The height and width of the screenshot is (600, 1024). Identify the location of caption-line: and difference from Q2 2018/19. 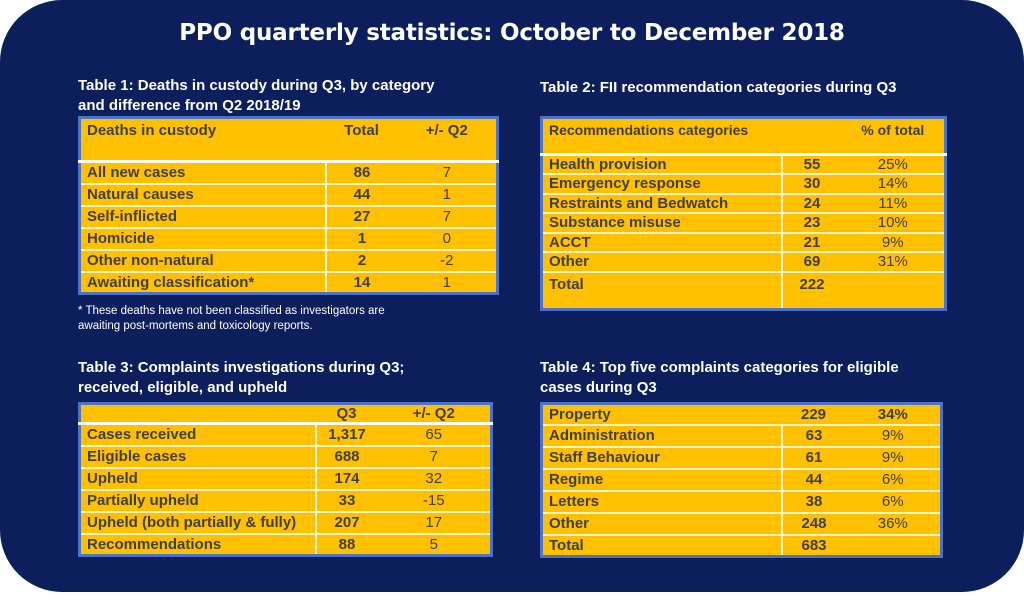
(189, 105).